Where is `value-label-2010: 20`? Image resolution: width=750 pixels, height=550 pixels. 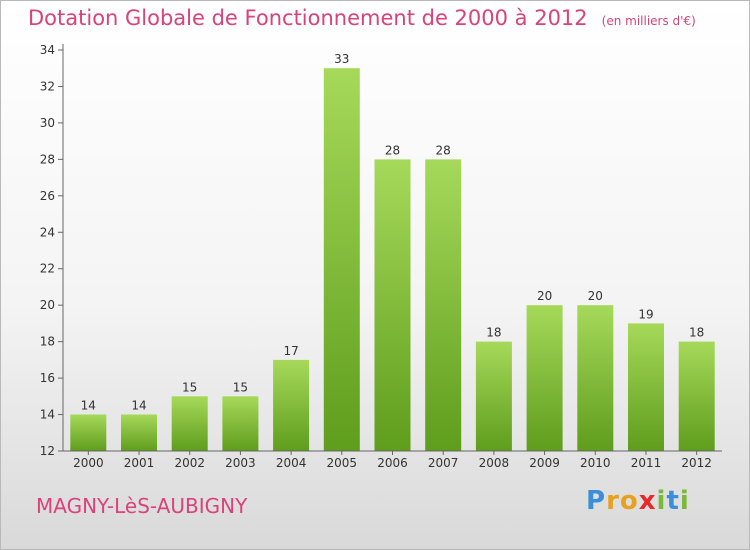
value-label-2010: 20 is located at coordinates (595, 296).